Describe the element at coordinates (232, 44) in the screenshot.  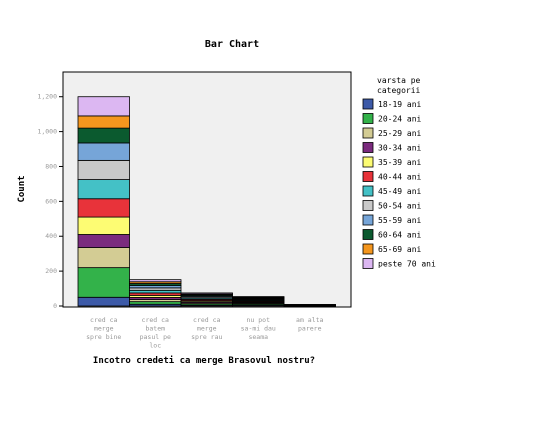
I see `chart-title: Bar Chart` at that location.